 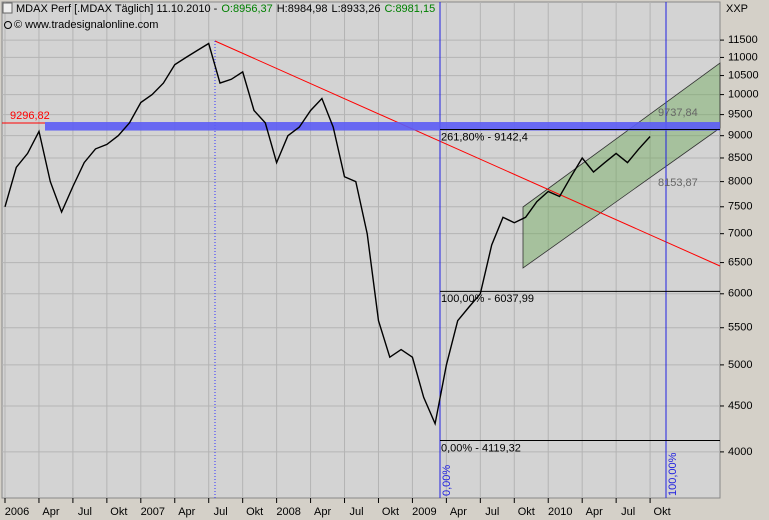 I want to click on y-tick-label: 10000, so click(x=743, y=94).